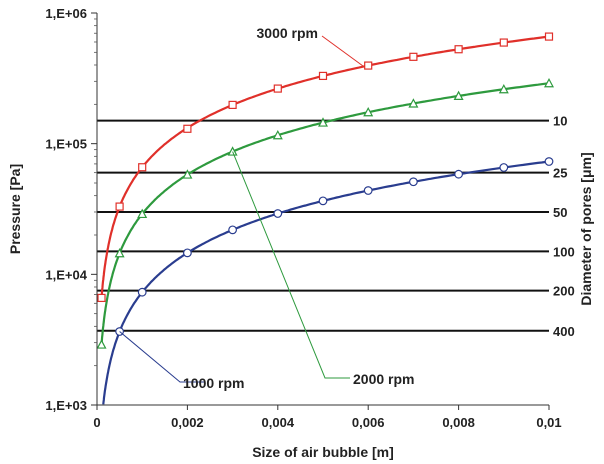 This screenshot has width=604, height=464. What do you see at coordinates (162, 357) in the screenshot?
I see `callout-leader-1000-rpm` at bounding box center [162, 357].